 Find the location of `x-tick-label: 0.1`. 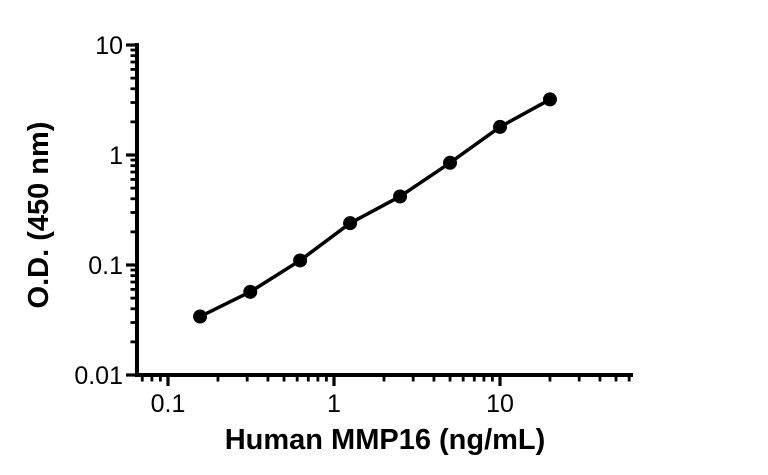

x-tick-label: 0.1 is located at coordinates (168, 404).